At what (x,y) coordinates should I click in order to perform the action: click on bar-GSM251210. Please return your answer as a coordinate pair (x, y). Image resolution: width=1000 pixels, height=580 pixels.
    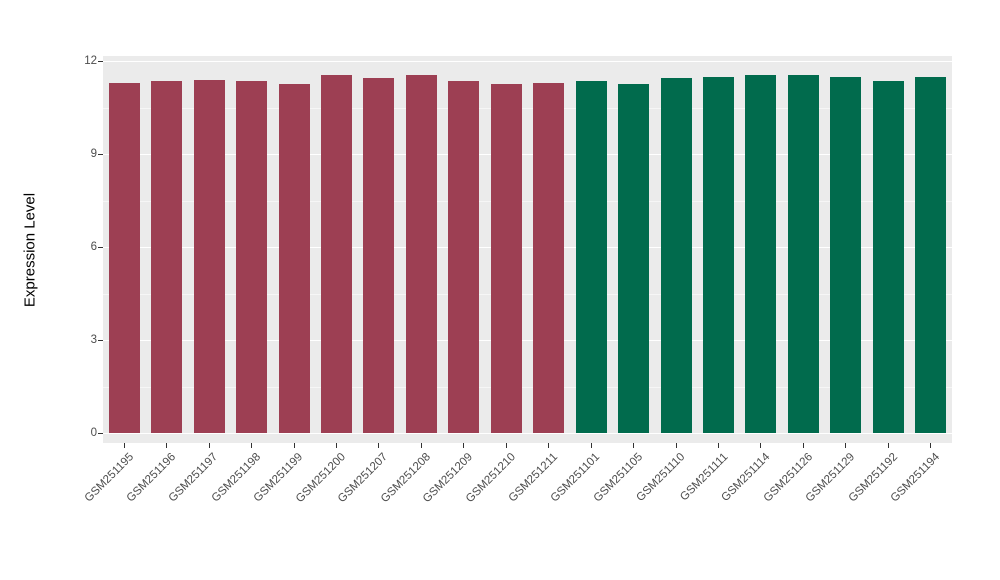
    Looking at the image, I should click on (506, 258).